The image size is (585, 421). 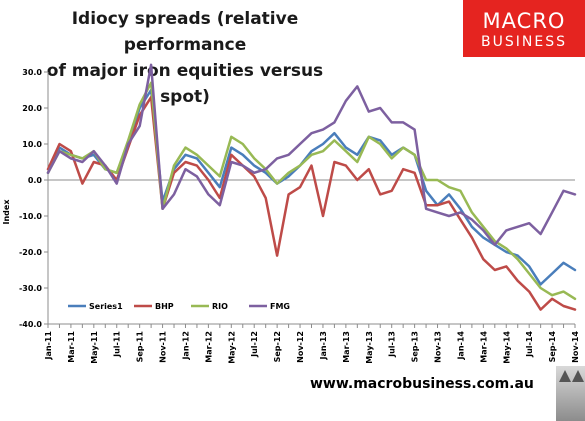 What do you see at coordinates (30, 216) in the screenshot?
I see `y-tick-label: -10.0` at bounding box center [30, 216].